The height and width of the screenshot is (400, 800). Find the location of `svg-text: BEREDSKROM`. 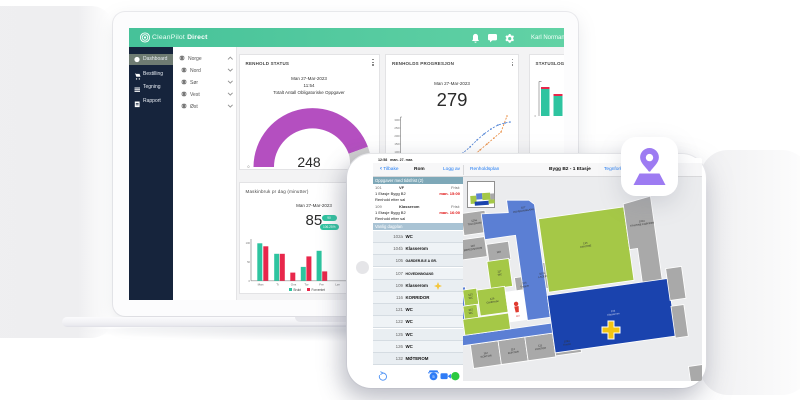

svg-text: BEREDSKROM is located at coordinates (473, 249).